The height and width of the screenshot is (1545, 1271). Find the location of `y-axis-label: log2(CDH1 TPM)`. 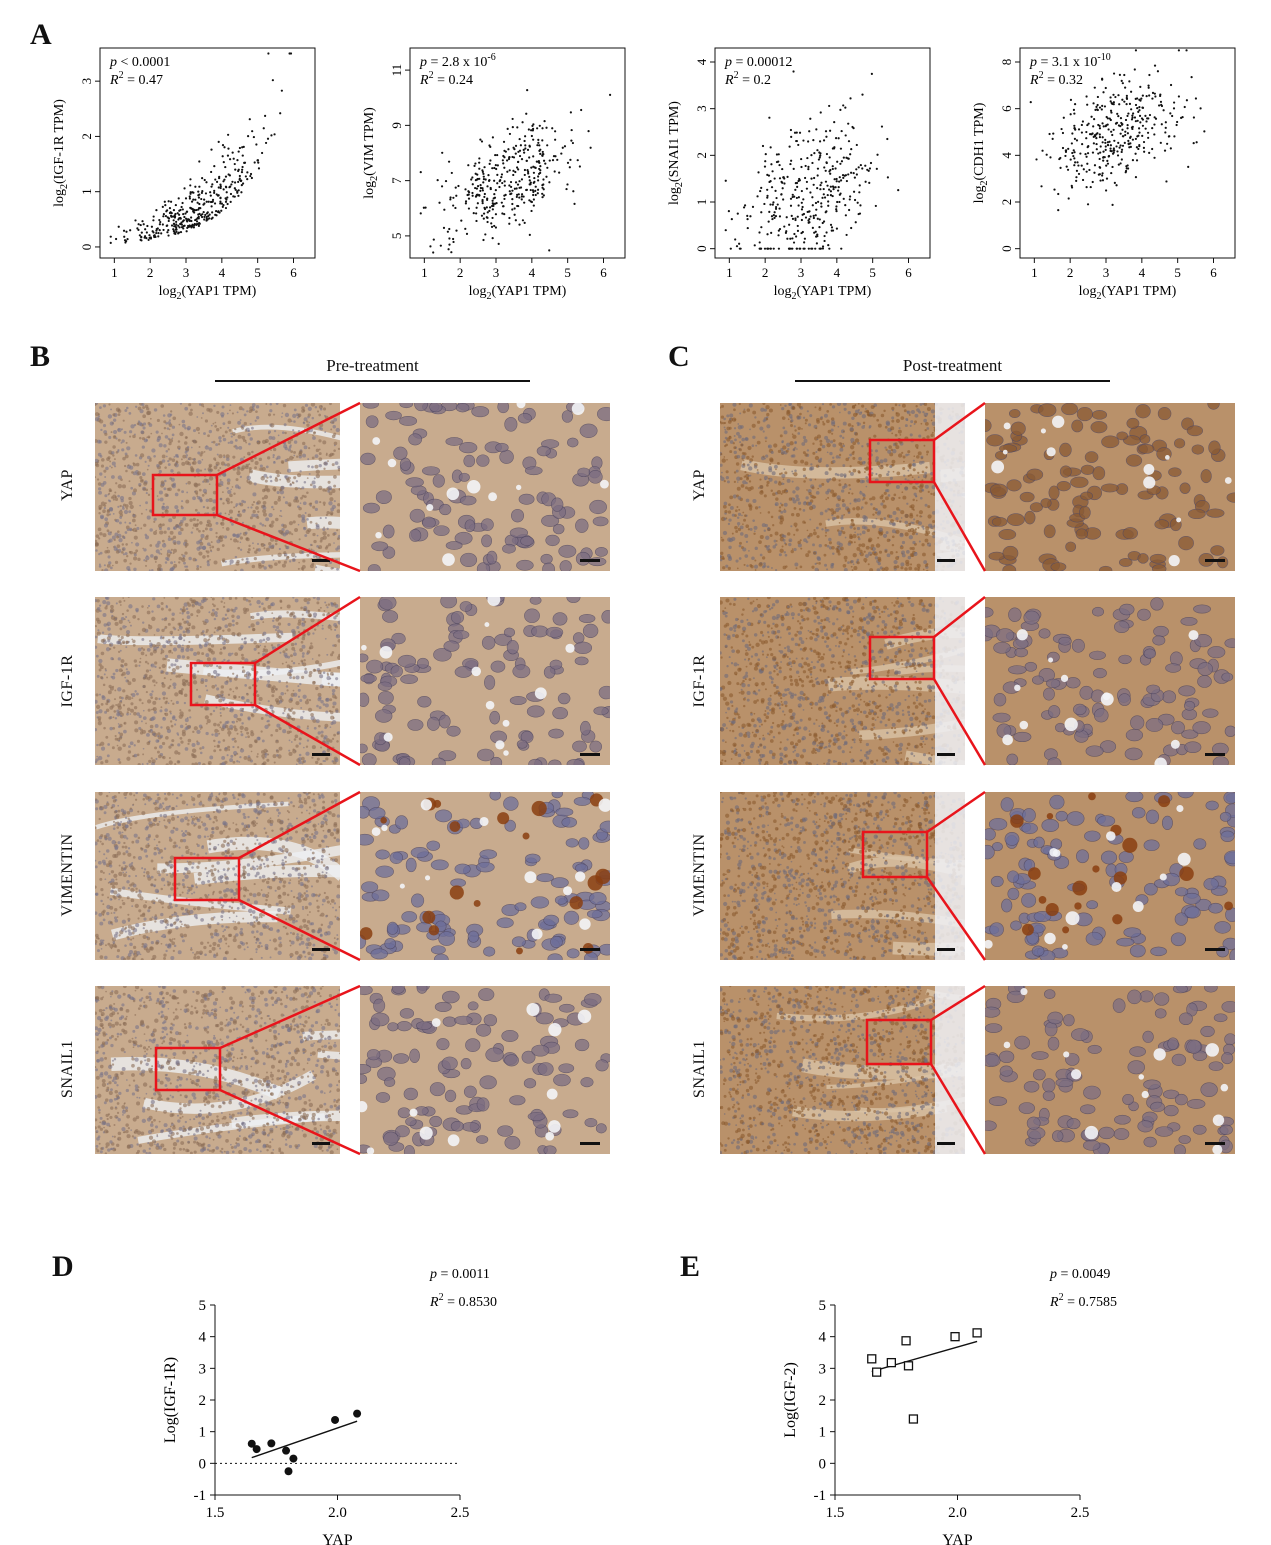

y-axis-label: log2(CDH1 TPM) is located at coordinates (981, 152).